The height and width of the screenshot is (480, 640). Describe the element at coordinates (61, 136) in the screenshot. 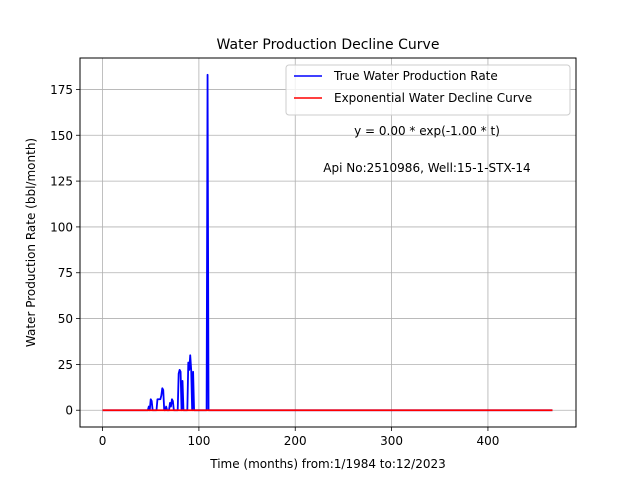

I see `y-tick-label-150: 150` at that location.